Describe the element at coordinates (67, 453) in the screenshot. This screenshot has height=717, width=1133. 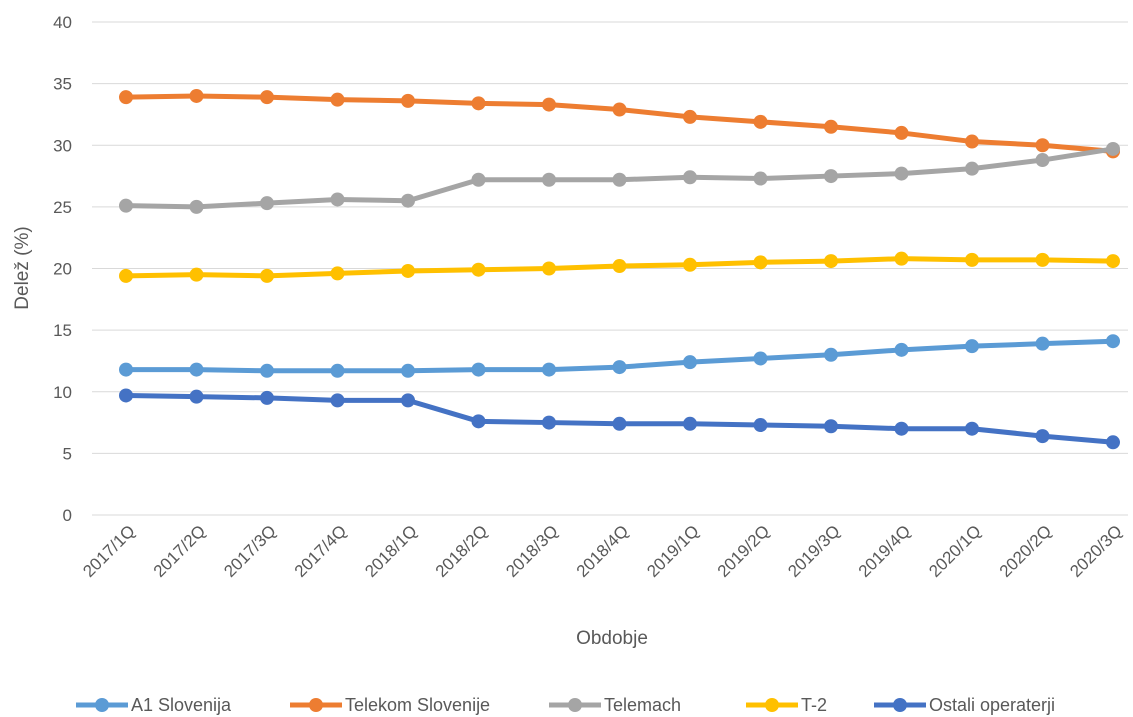
I see `y-tick-label: 5` at that location.